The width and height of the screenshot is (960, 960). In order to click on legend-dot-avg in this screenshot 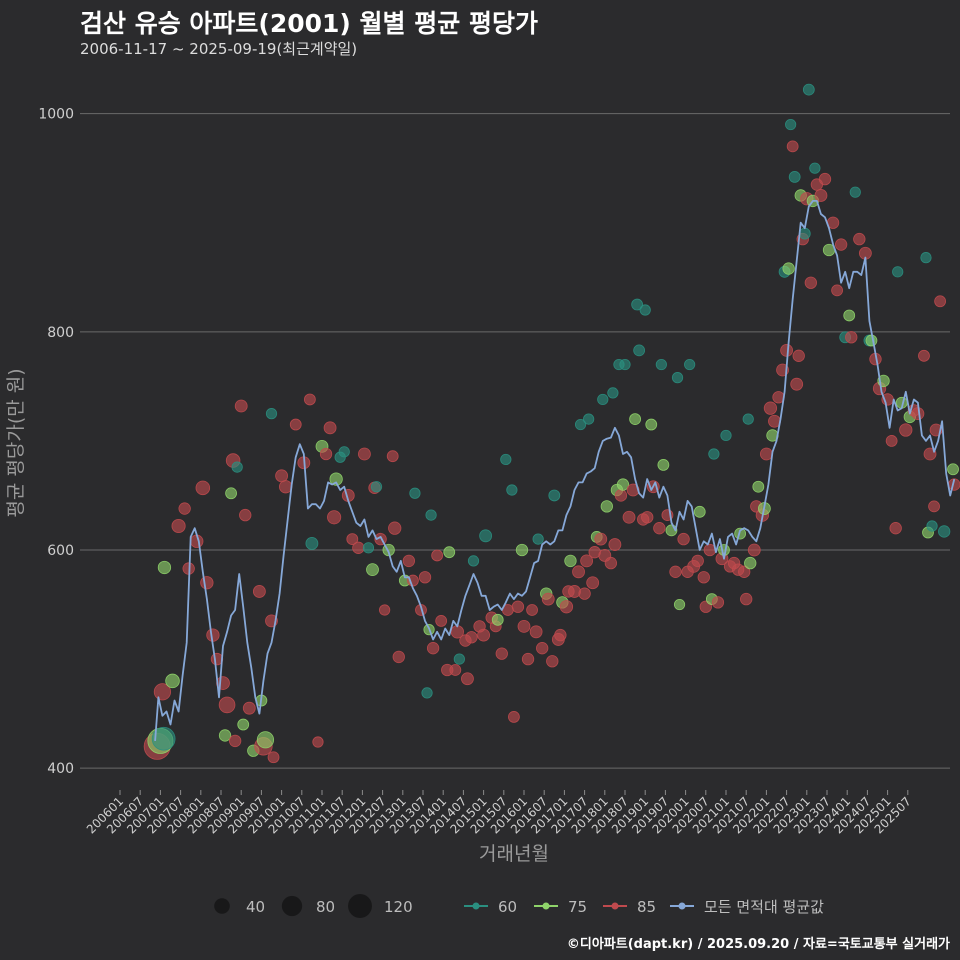, I will do `click(682, 906)`.